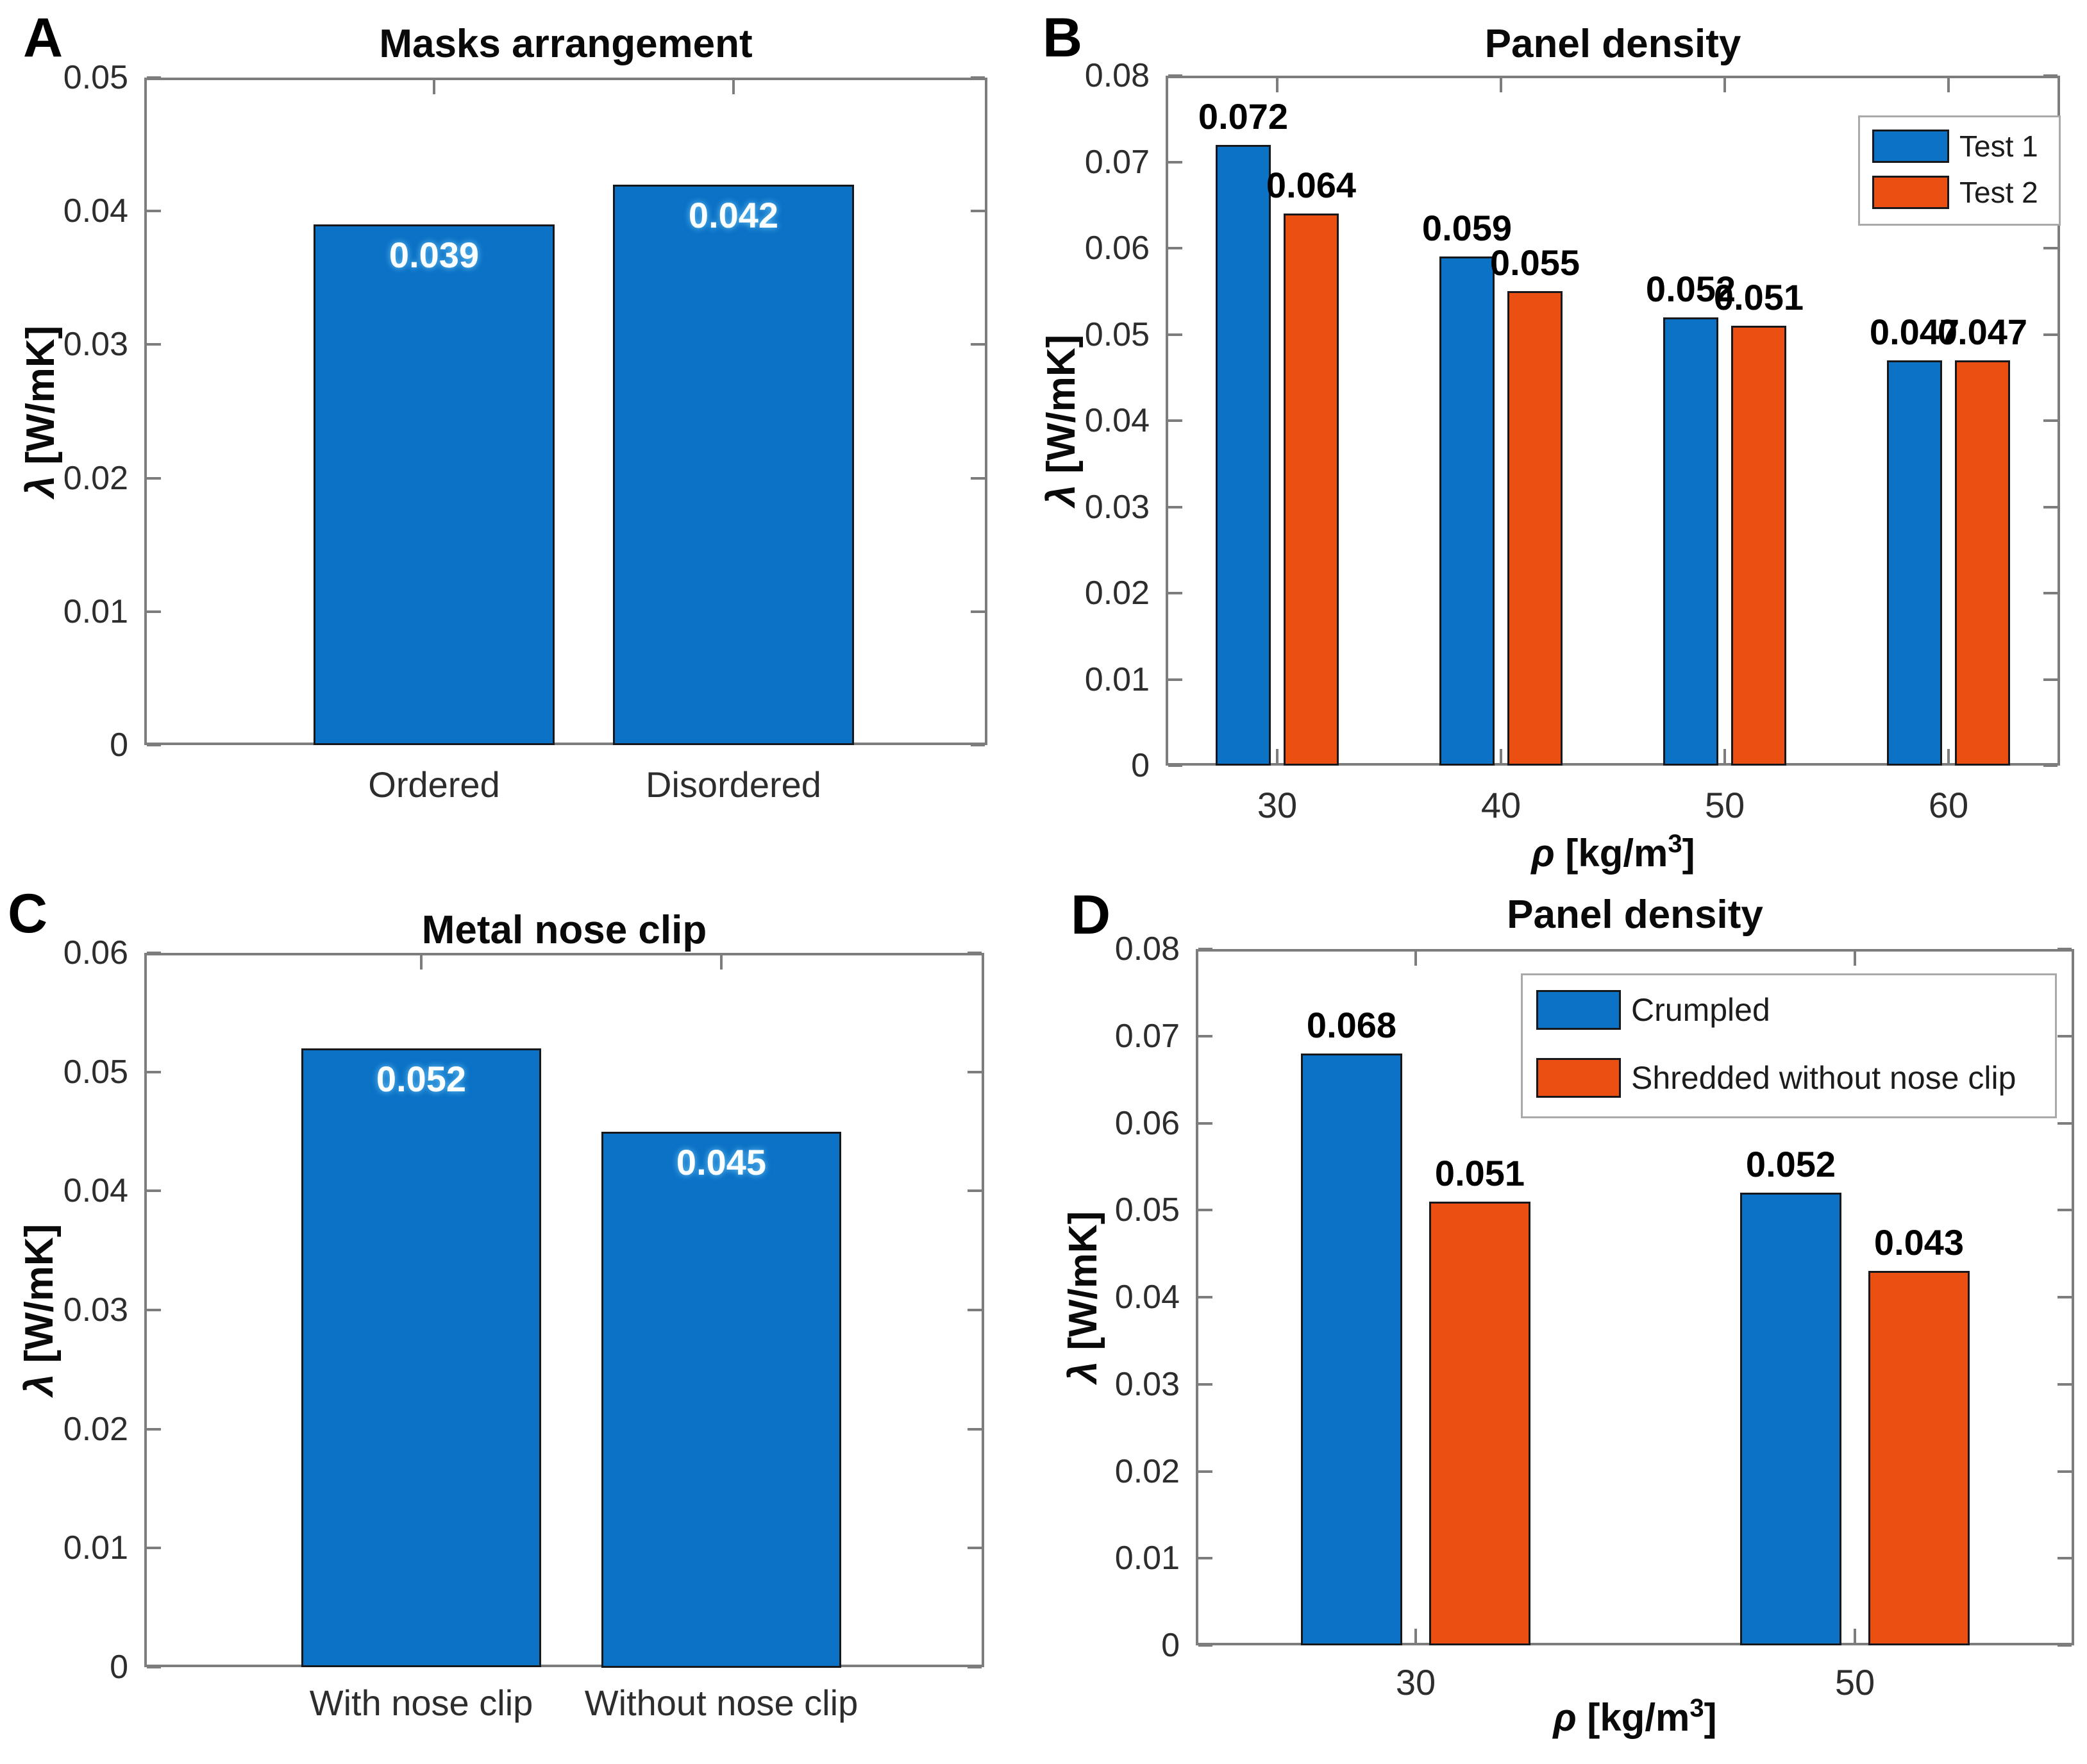  I want to click on x-tick-label: Without nose clip, so click(721, 1703).